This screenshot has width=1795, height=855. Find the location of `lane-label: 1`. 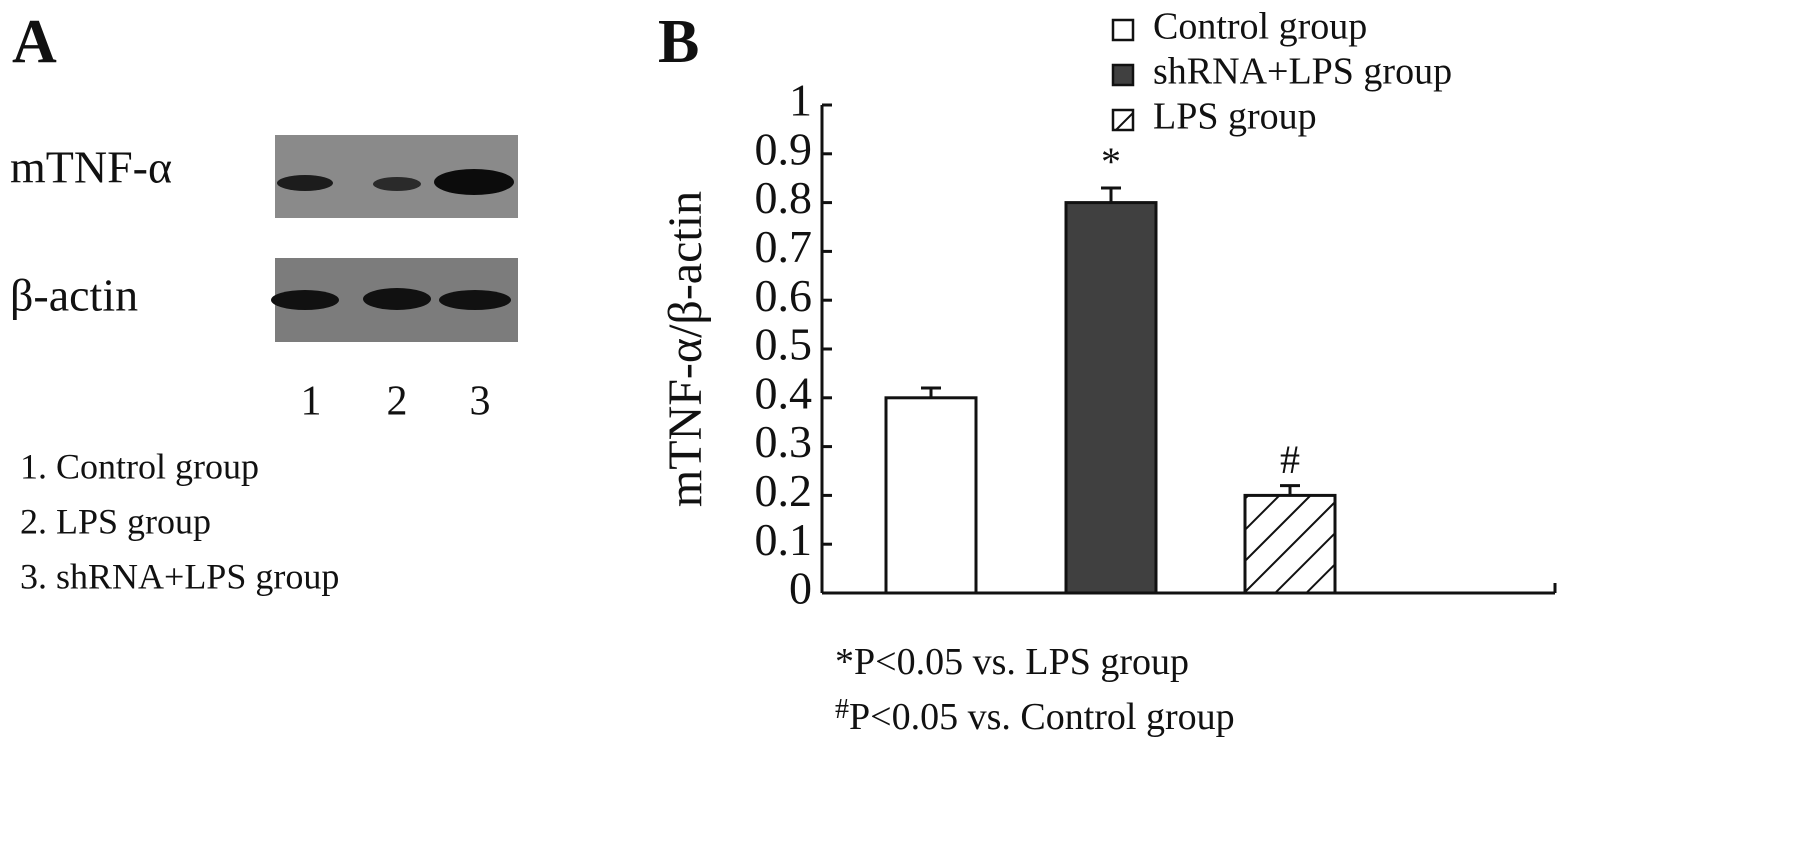

lane-label: 1 is located at coordinates (311, 402).